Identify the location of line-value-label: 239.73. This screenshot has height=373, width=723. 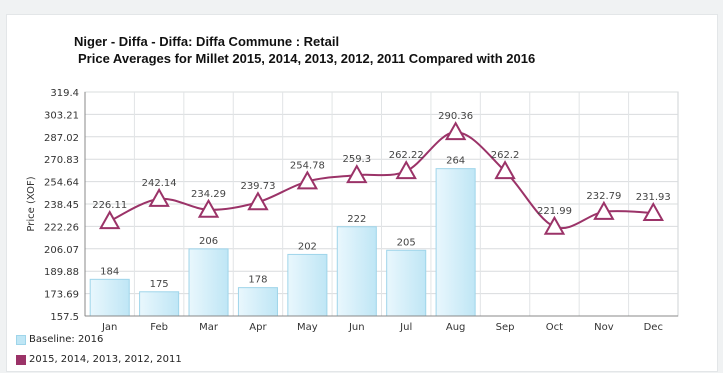
(257, 186).